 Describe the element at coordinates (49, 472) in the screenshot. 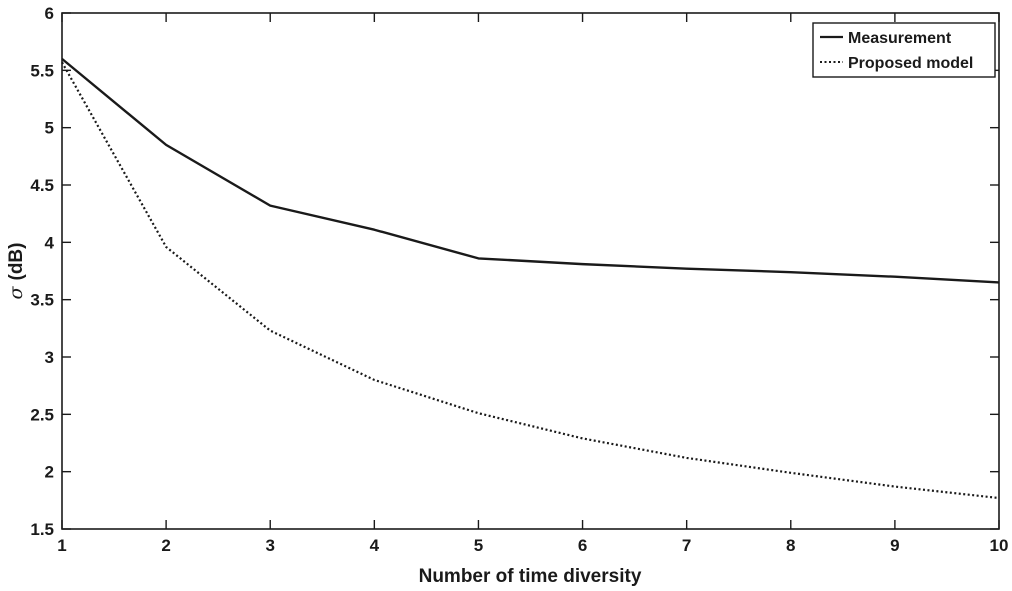

I see `y-tick-label: 2` at that location.